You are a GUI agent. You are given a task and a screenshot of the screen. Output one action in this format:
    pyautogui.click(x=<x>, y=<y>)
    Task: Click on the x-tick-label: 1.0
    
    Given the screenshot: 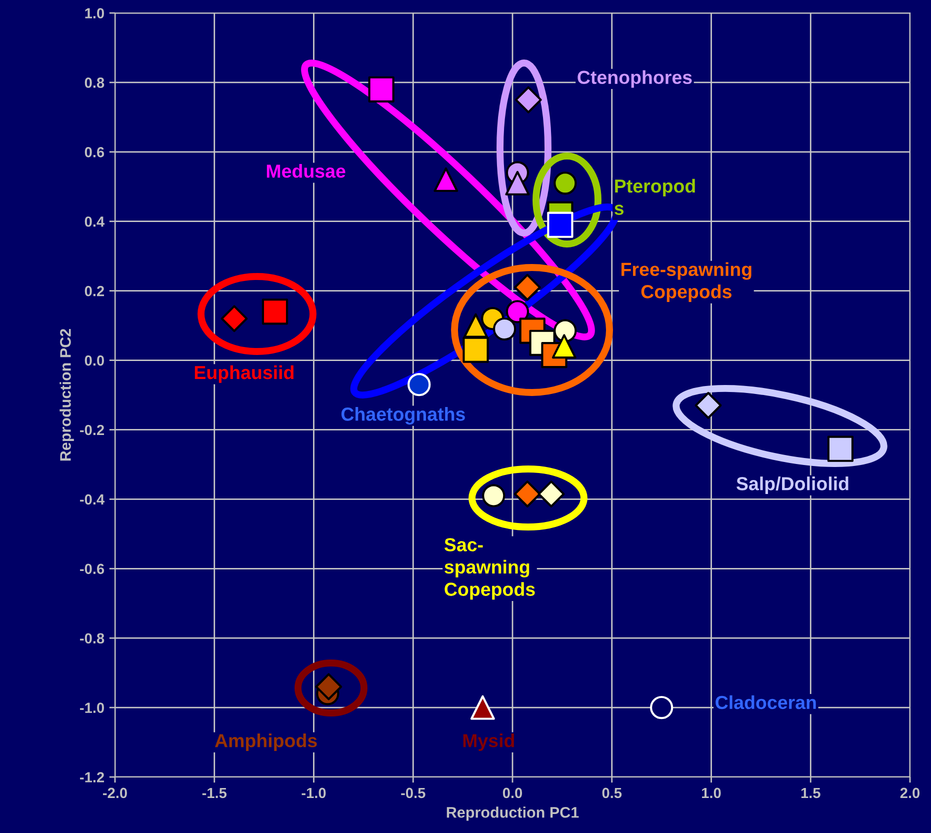 What is the action you would take?
    pyautogui.click(x=711, y=793)
    